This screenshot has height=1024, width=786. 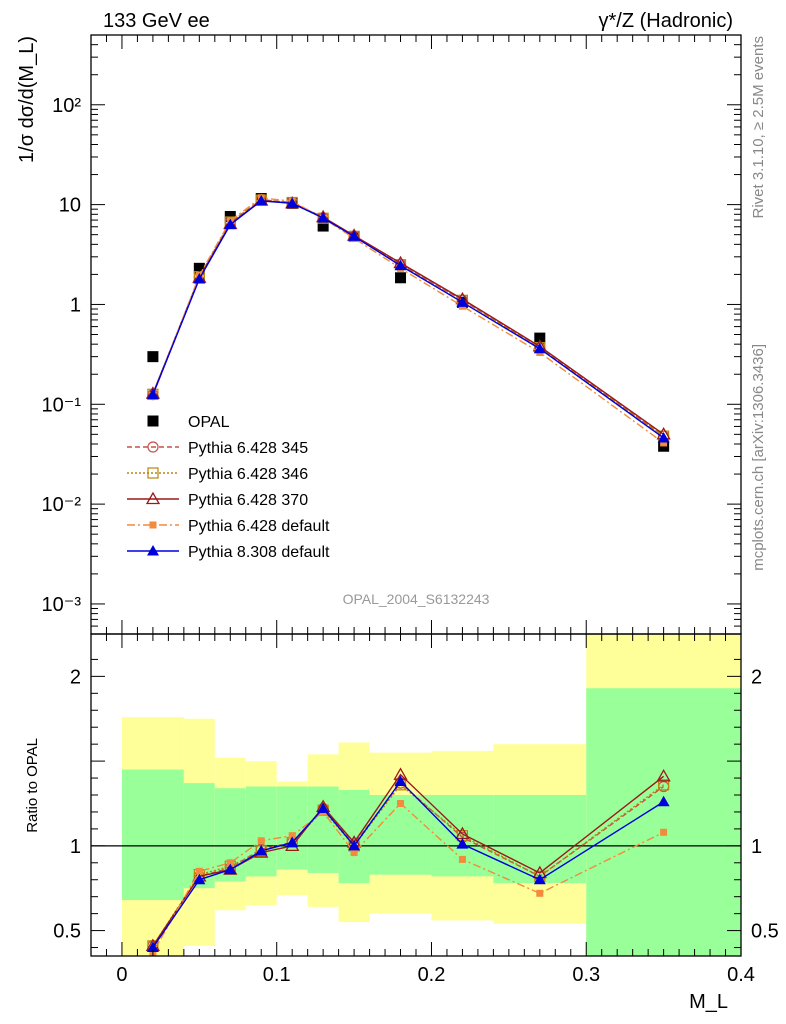 What do you see at coordinates (259, 526) in the screenshot?
I see `legend-label: Pythia 6.428 default` at bounding box center [259, 526].